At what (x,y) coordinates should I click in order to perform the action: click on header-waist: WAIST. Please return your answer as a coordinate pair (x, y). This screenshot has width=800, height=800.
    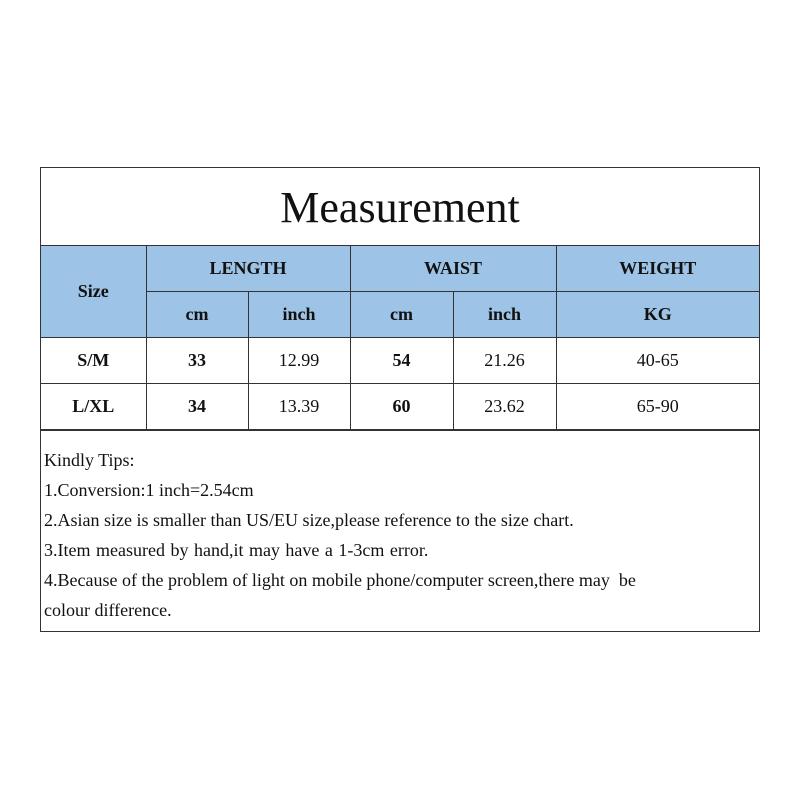
    Looking at the image, I should click on (453, 269).